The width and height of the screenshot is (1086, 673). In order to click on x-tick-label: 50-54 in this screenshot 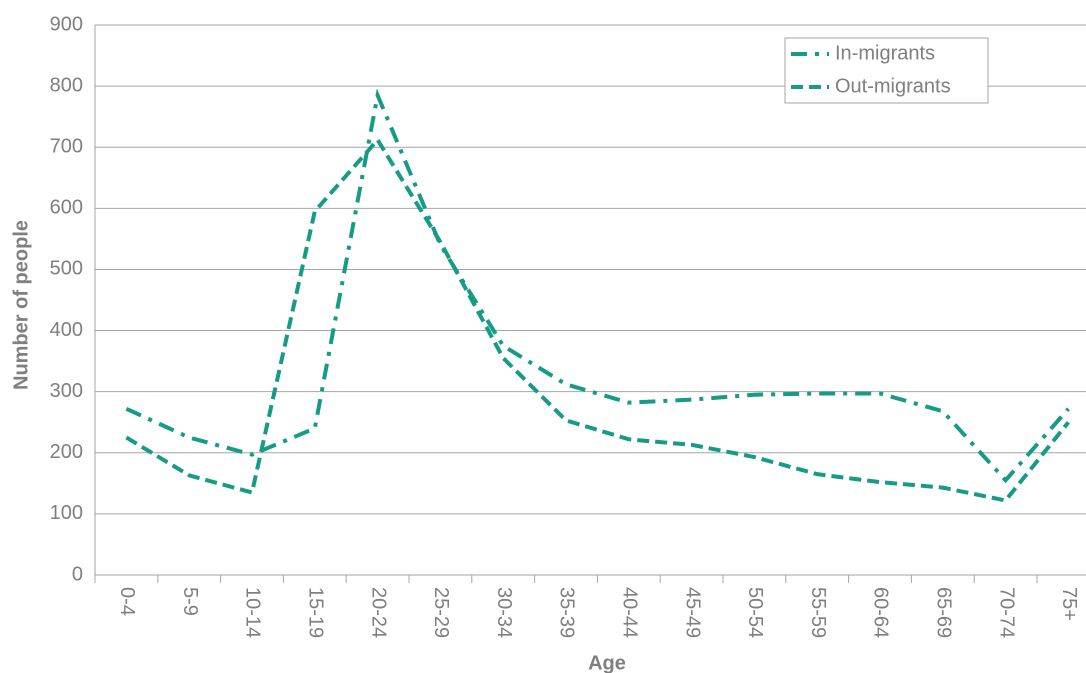, I will do `click(755, 612)`.